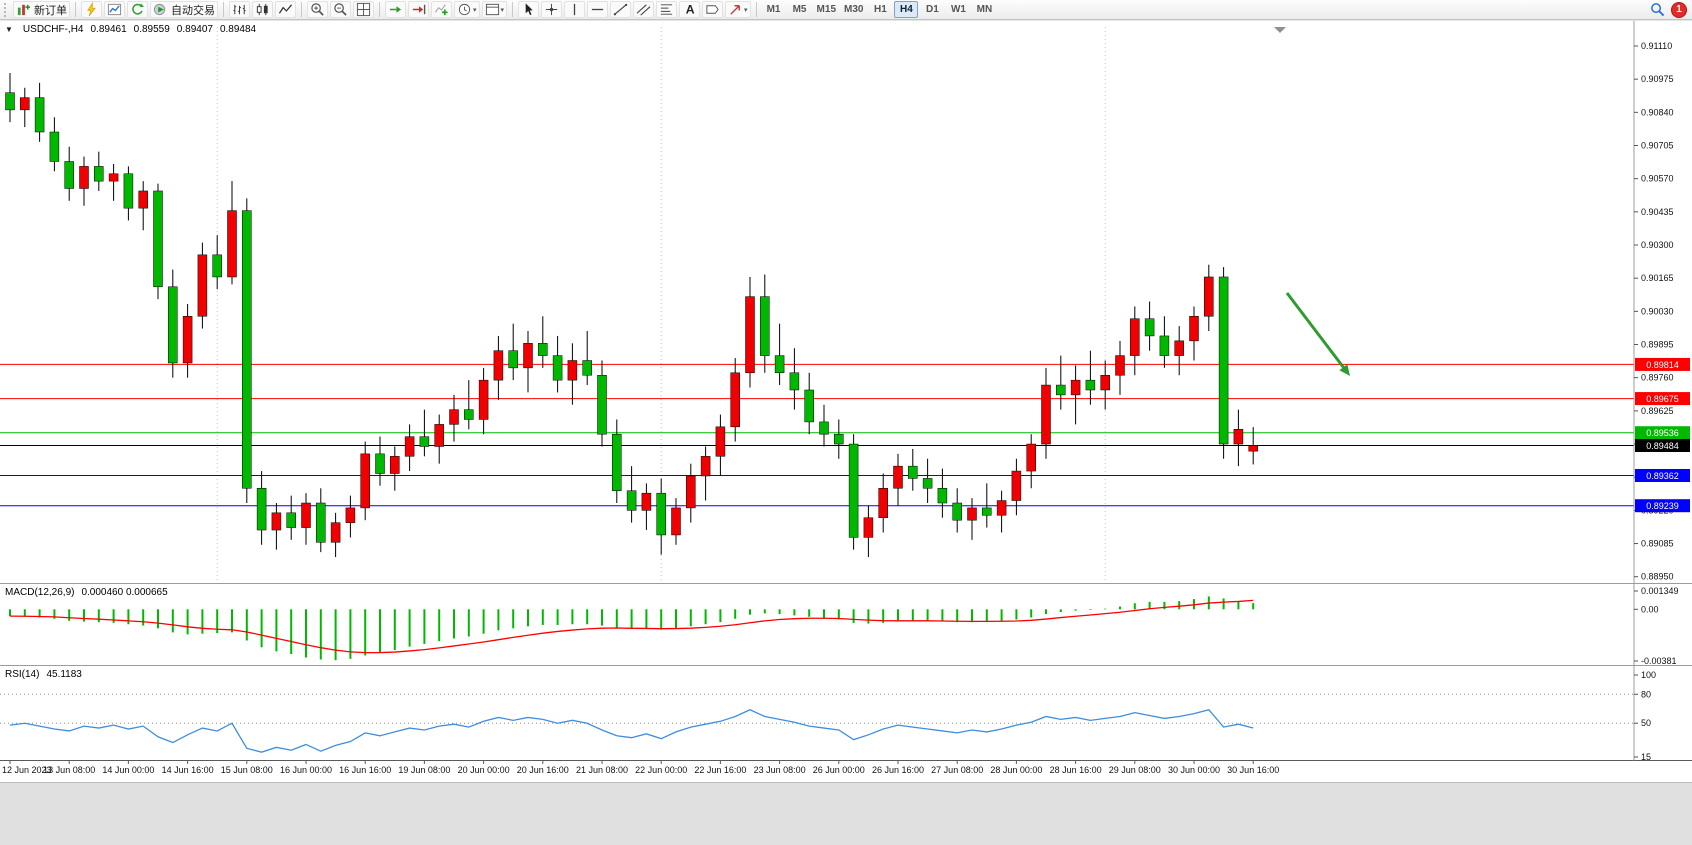  What do you see at coordinates (780, 770) in the screenshot?
I see `time-axis-label: 23 Jun 08:00` at bounding box center [780, 770].